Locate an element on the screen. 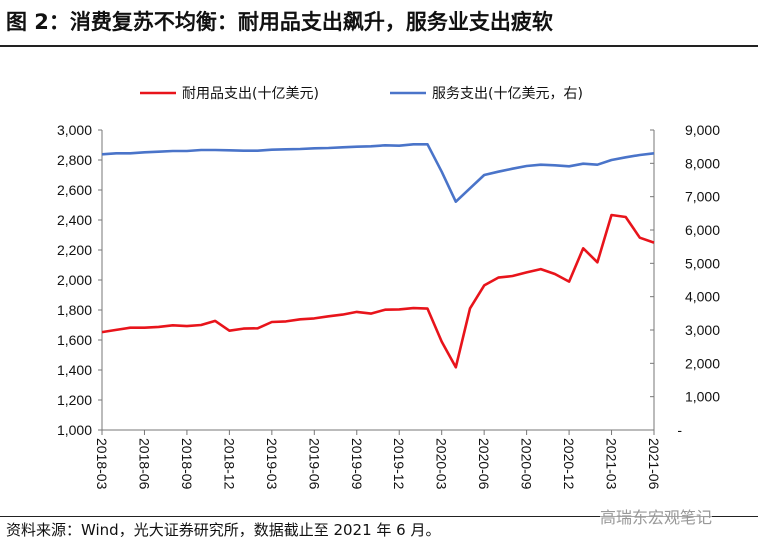 The width and height of the screenshot is (758, 542). x-tick-label: 2018-12 is located at coordinates (229, 464).